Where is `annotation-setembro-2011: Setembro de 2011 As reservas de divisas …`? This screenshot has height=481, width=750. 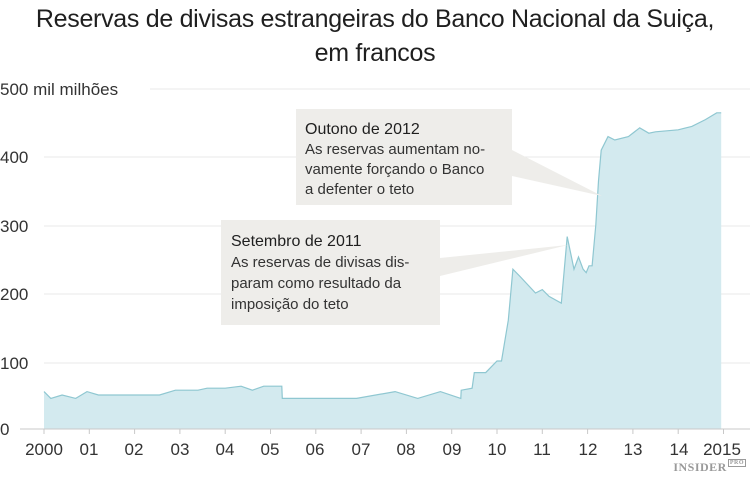 annotation-setembro-2011: Setembro de 2011 As reservas de divisas … is located at coordinates (394, 272).